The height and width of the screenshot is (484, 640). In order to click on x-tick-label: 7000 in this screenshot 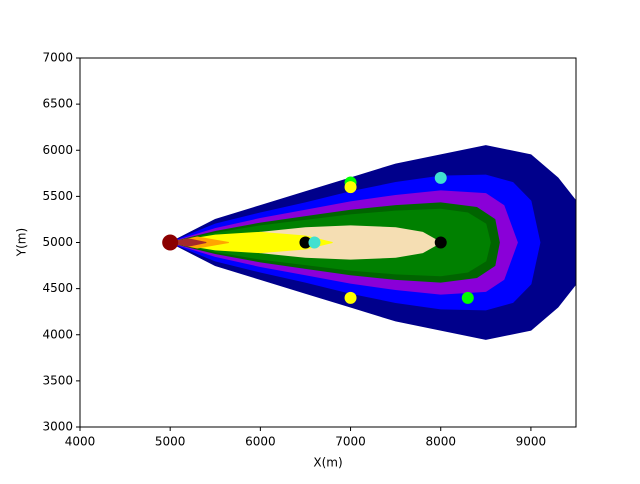, I will do `click(350, 442)`.